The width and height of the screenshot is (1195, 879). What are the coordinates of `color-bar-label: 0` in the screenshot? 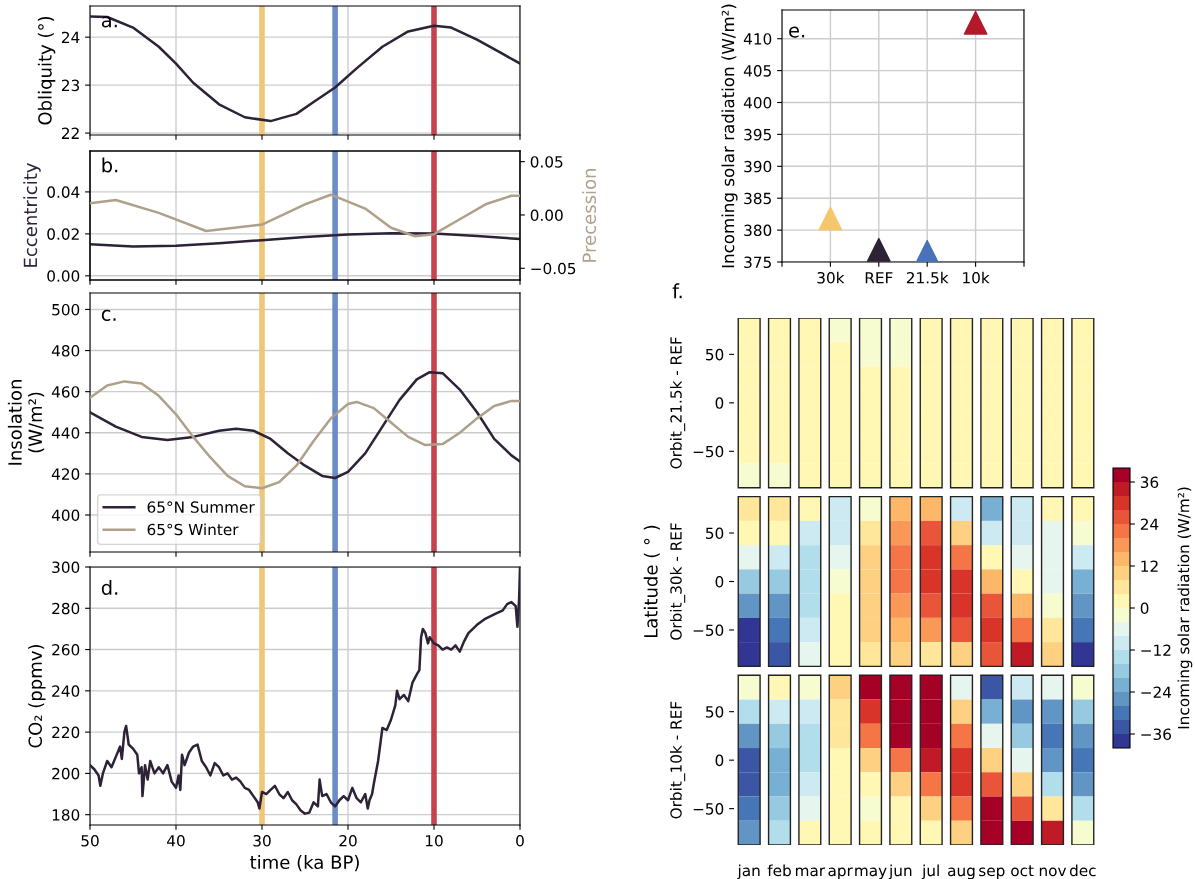 It's located at (1144, 608).